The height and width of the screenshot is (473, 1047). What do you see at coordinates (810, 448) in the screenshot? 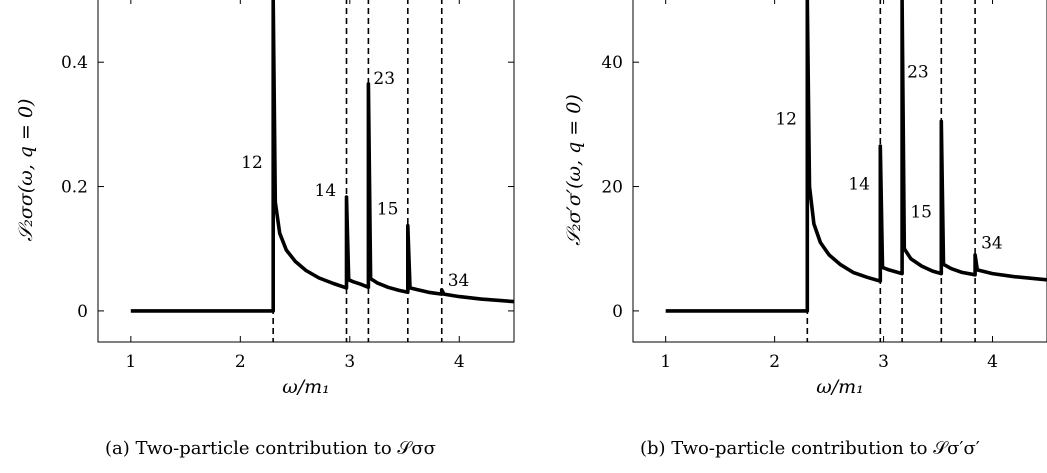
I see `caption-b: (b) Two-particle contribution to 𝒮σ′σ′` at bounding box center [810, 448].